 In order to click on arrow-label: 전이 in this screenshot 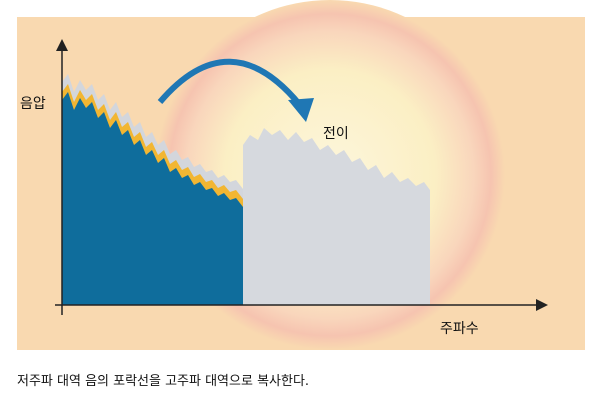, I will do `click(336, 134)`.